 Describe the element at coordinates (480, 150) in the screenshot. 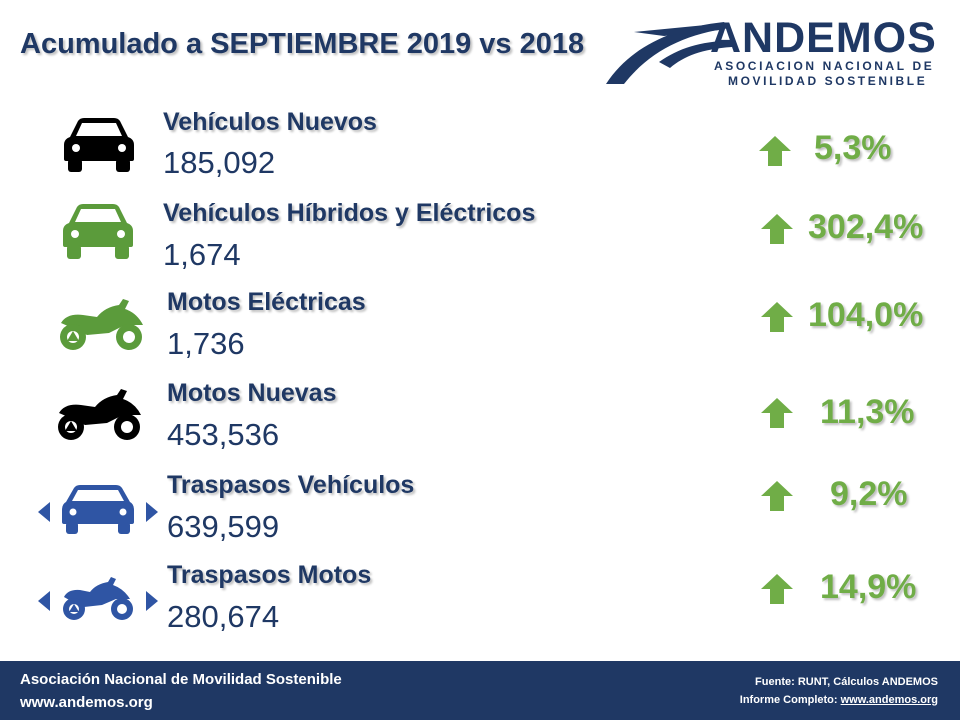

I see `row-vehiculos-nuevos: Vehículos Nuevos 185,092 5,3%` at that location.